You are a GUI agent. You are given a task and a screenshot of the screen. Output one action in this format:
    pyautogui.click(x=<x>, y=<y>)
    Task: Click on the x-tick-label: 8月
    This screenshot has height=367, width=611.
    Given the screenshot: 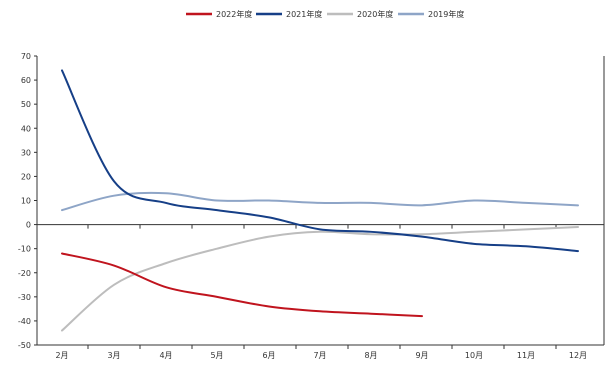 What is the action you would take?
    pyautogui.click(x=370, y=355)
    